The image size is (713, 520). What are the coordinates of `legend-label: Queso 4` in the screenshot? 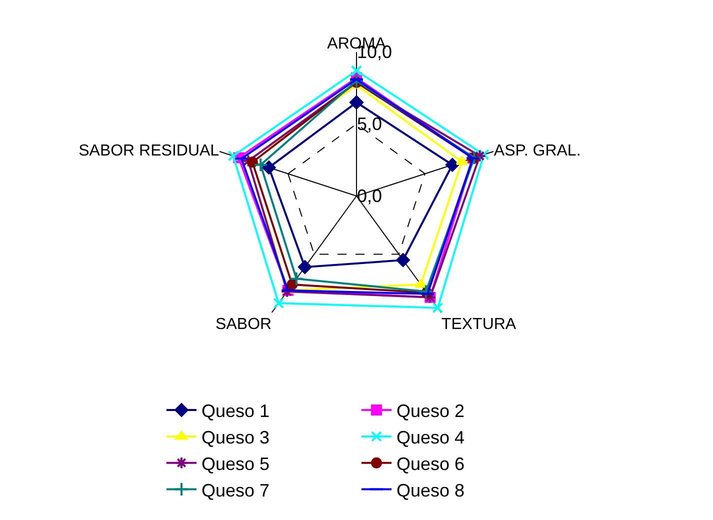 It's located at (430, 437).